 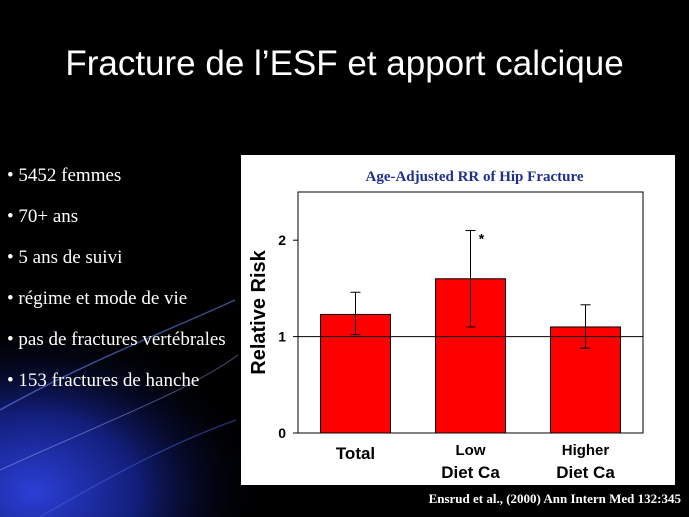 What do you see at coordinates (64, 175) in the screenshot?
I see `bullet-item: • 5452 femmes` at bounding box center [64, 175].